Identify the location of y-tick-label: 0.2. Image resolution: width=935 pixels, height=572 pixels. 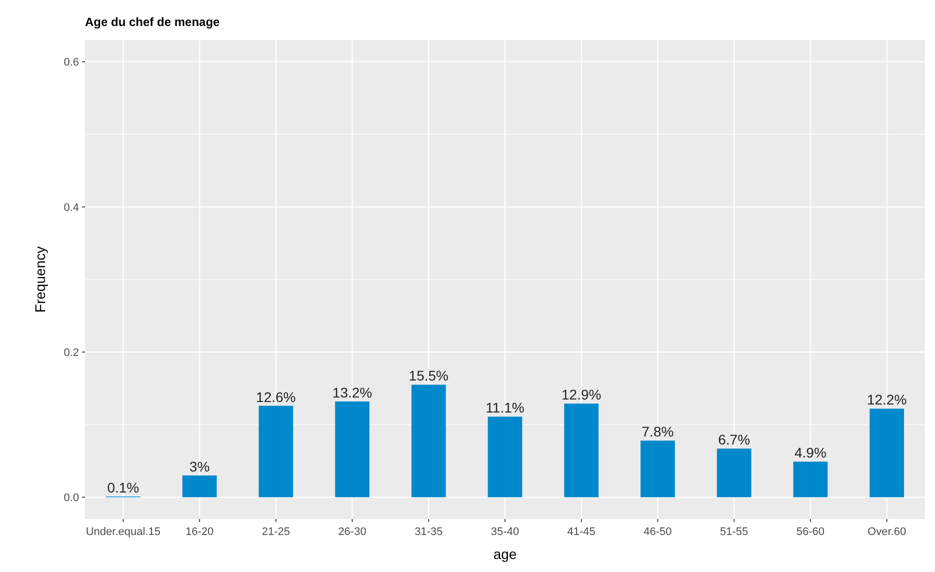
(71, 352).